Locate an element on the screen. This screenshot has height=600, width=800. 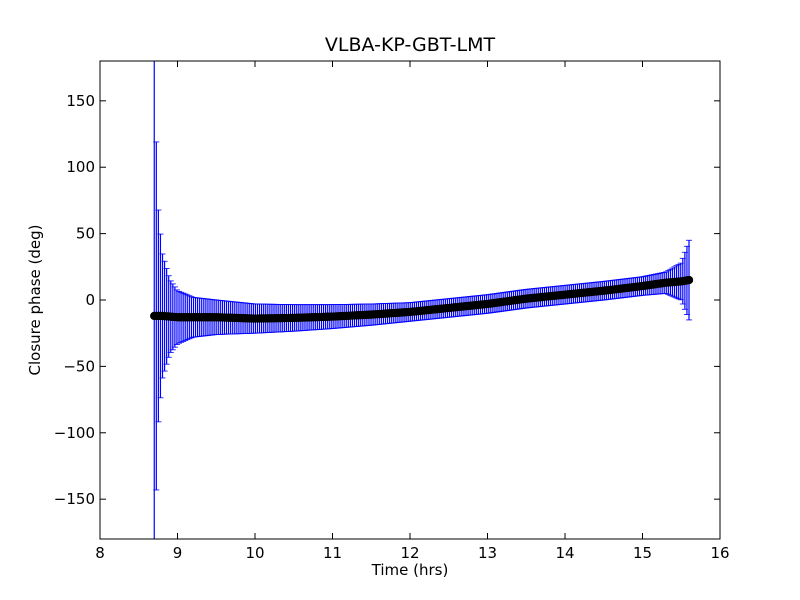
x-tick-label: 13 is located at coordinates (487, 553).